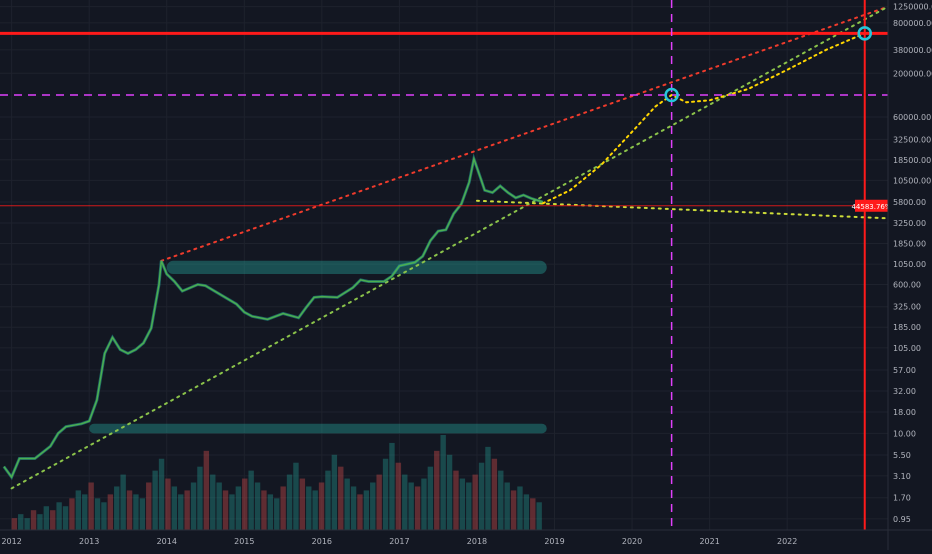 The height and width of the screenshot is (554, 932). What do you see at coordinates (912, 180) in the screenshot?
I see `y-tick-label: 10500.00` at bounding box center [912, 180].